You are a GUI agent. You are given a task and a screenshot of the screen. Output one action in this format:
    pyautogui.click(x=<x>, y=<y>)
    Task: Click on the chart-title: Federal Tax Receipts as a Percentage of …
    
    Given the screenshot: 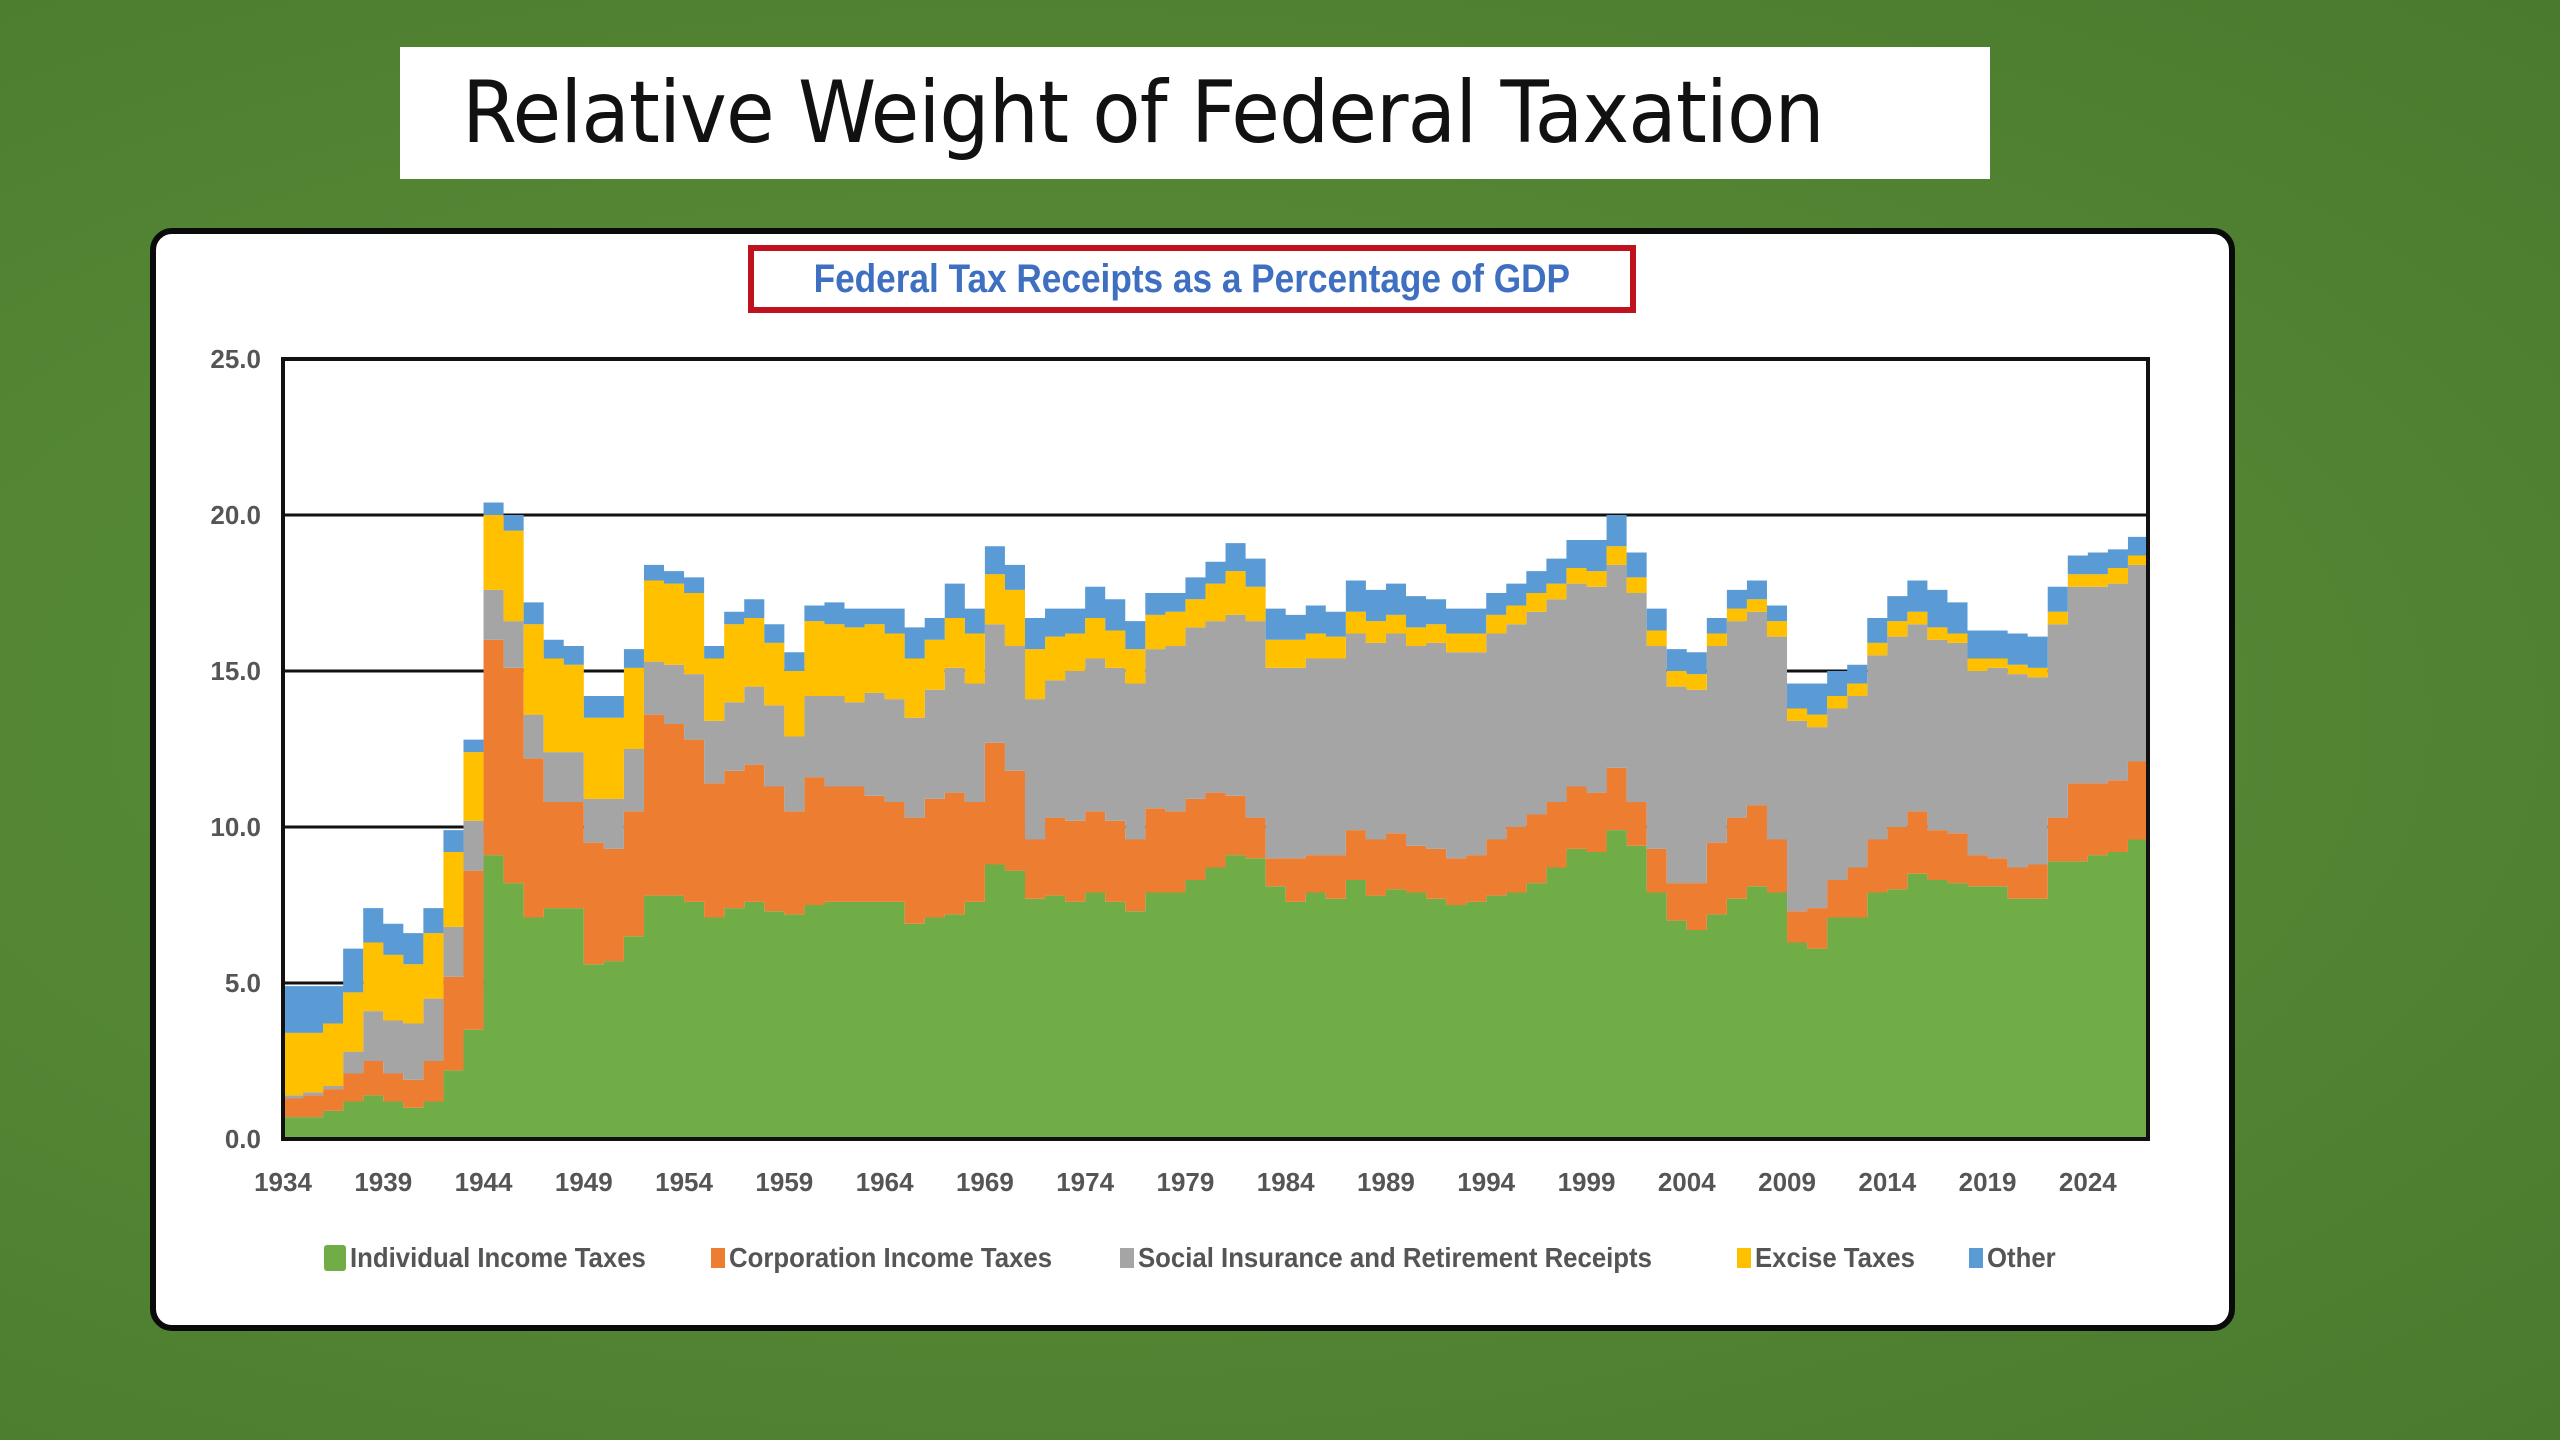 What is the action you would take?
    pyautogui.click(x=1192, y=278)
    